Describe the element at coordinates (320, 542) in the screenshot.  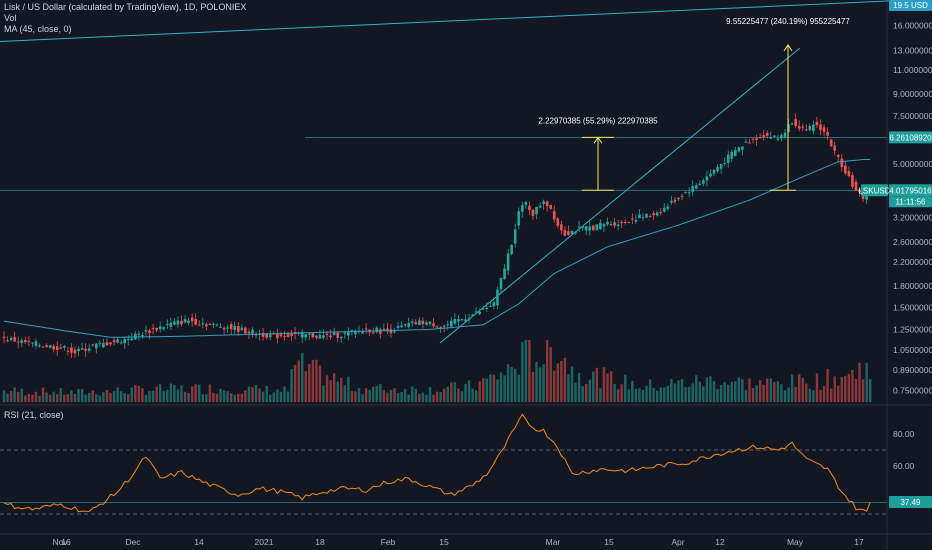
I see `date-tick-label: 18` at that location.